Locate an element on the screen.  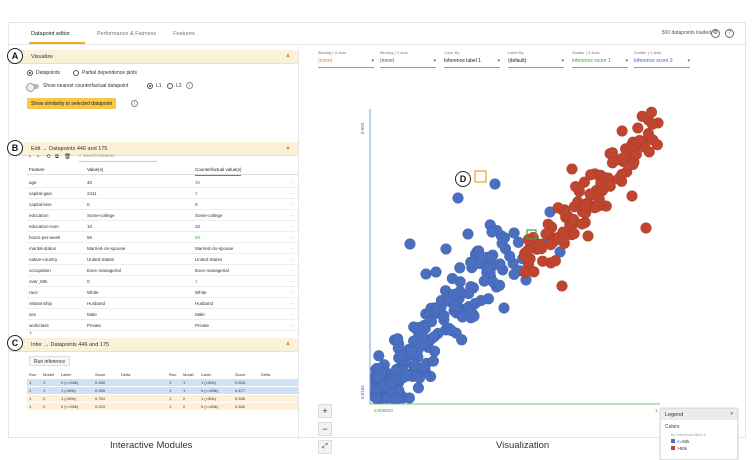
feature-value-input: United-States is located at coordinates (101, 259).